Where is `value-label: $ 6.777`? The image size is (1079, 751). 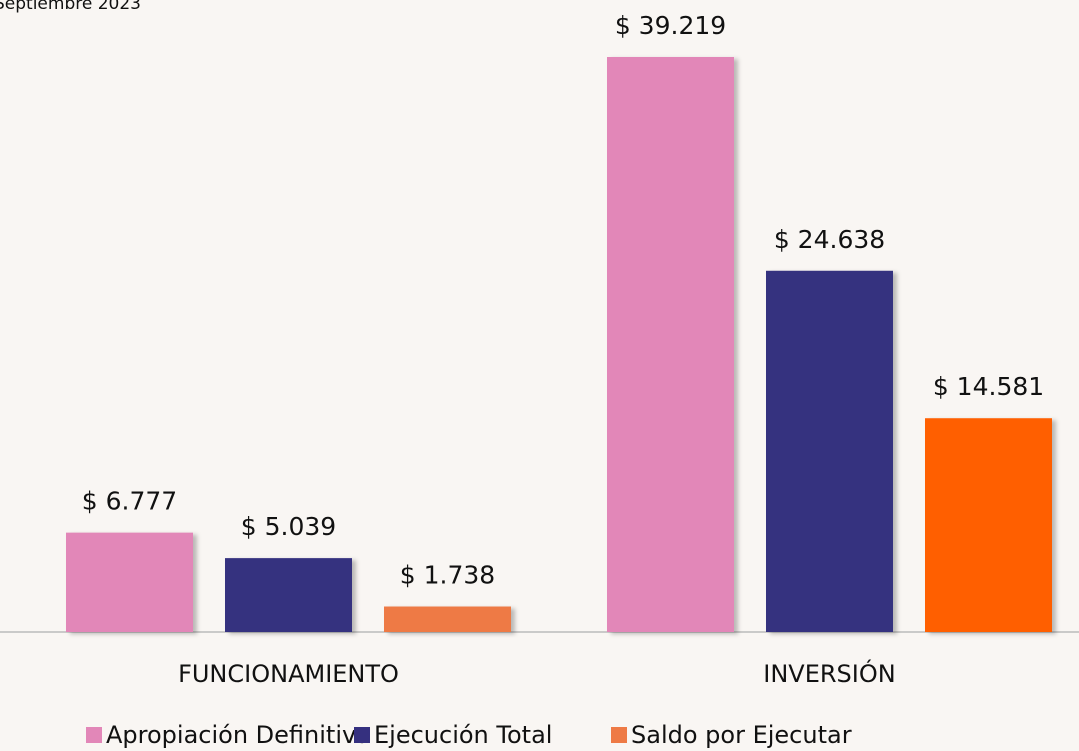
value-label: $ 6.777 is located at coordinates (129, 501).